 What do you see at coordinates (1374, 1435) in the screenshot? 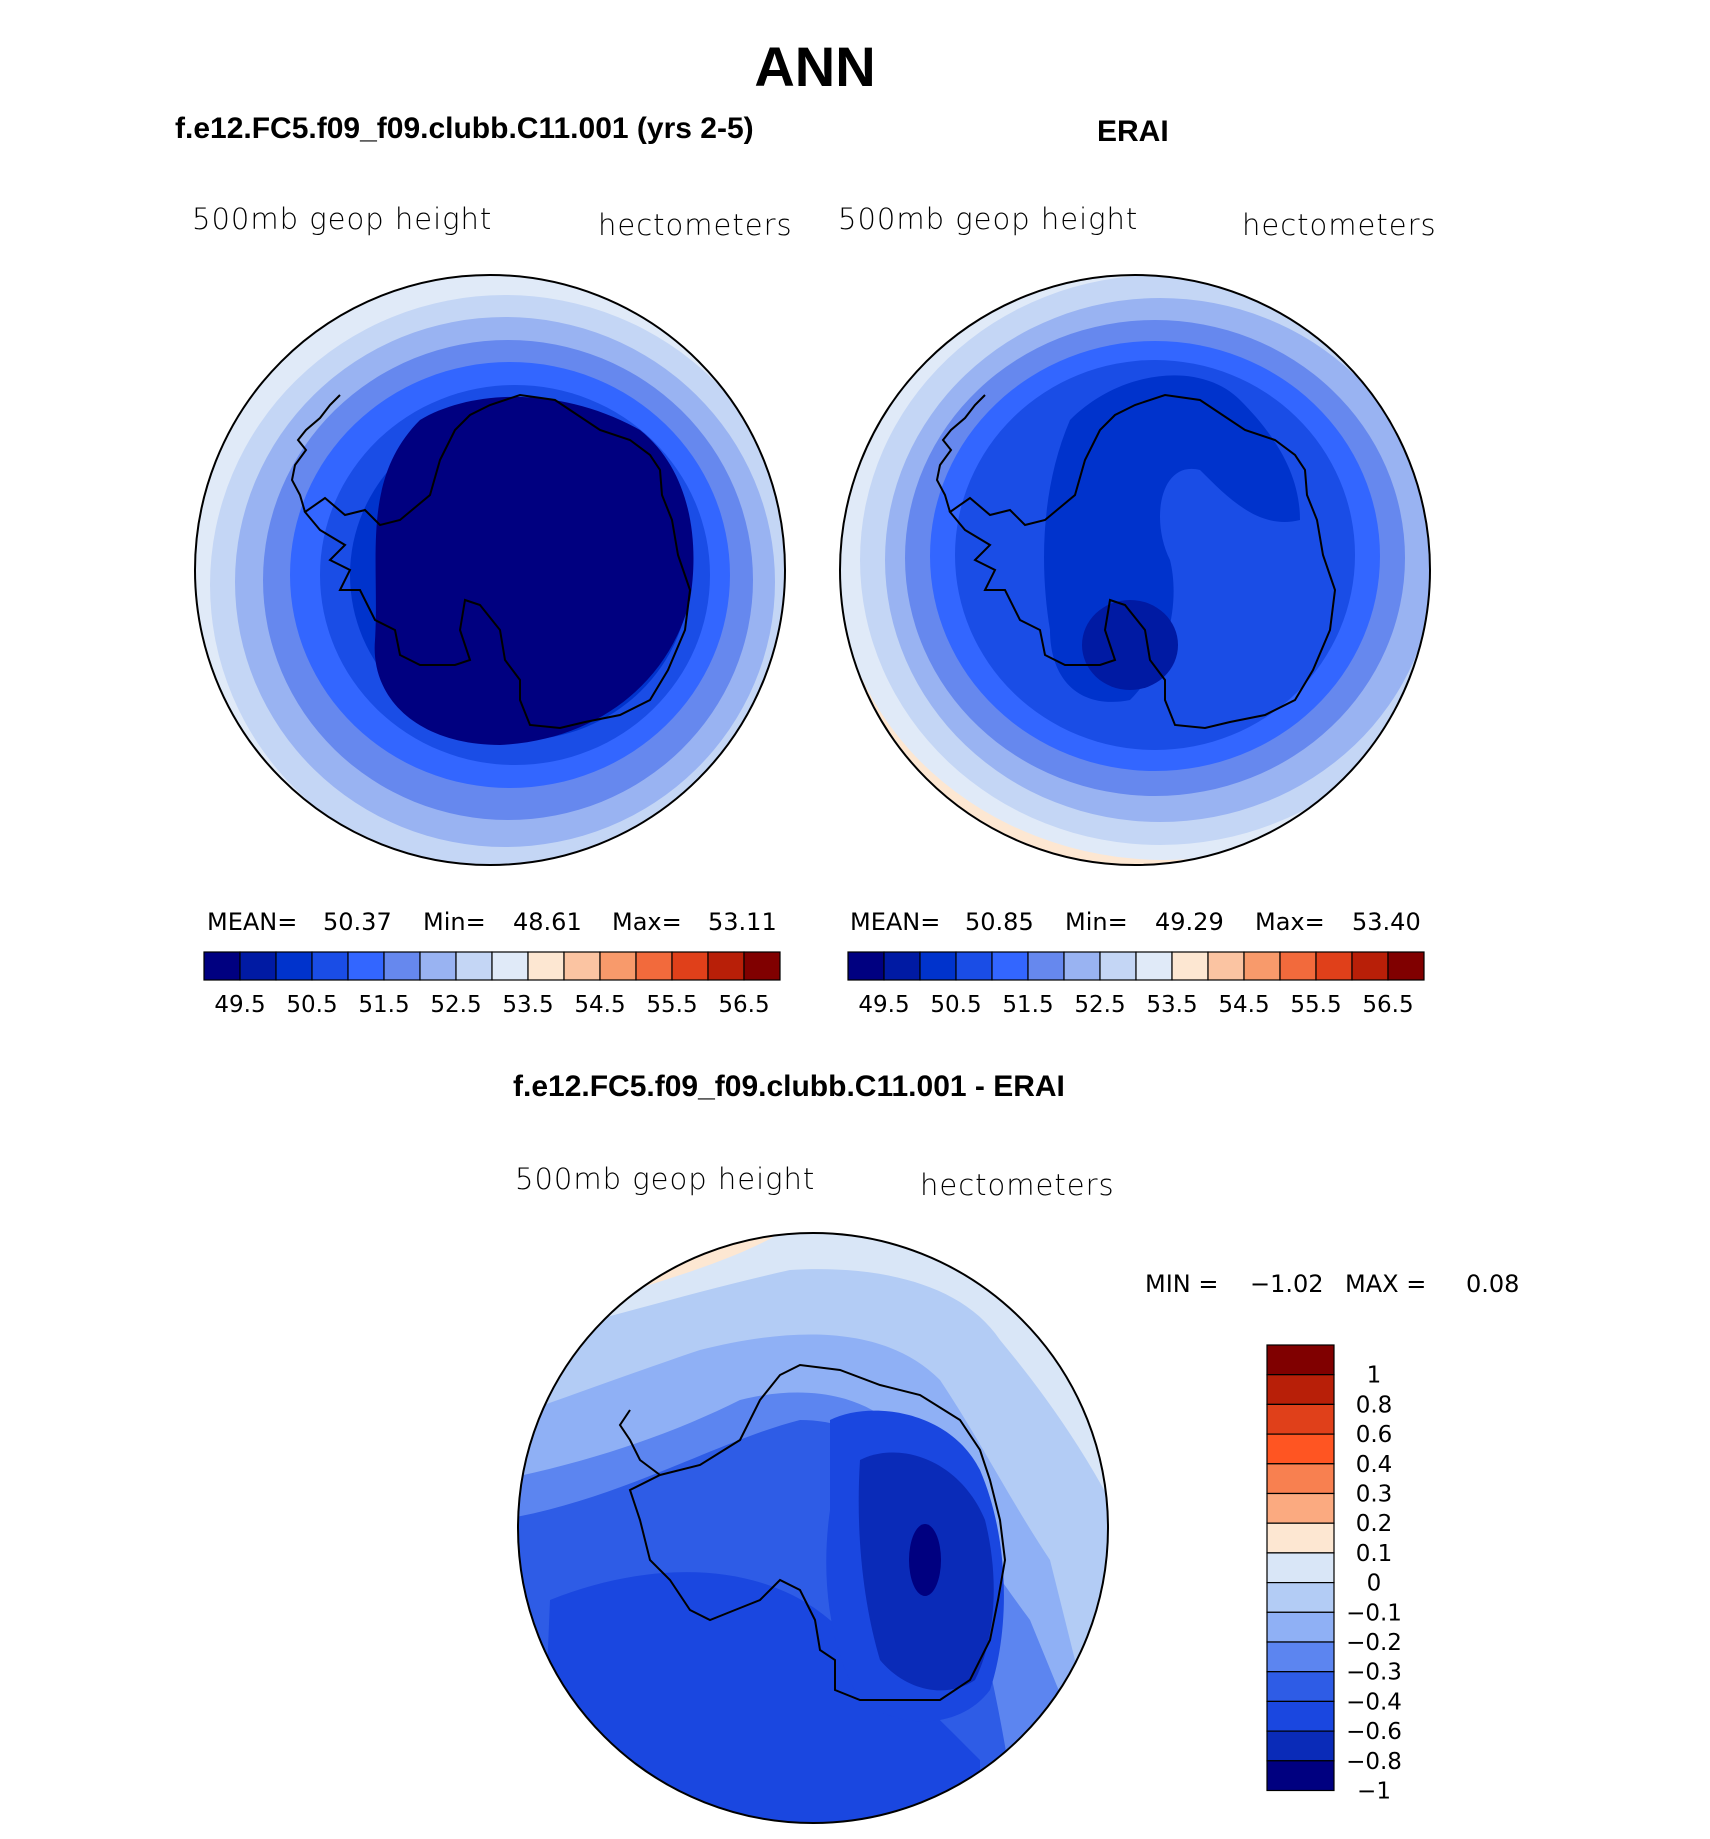
I see `panel-3-colorbar-tick-label: 0.6` at bounding box center [1374, 1435].